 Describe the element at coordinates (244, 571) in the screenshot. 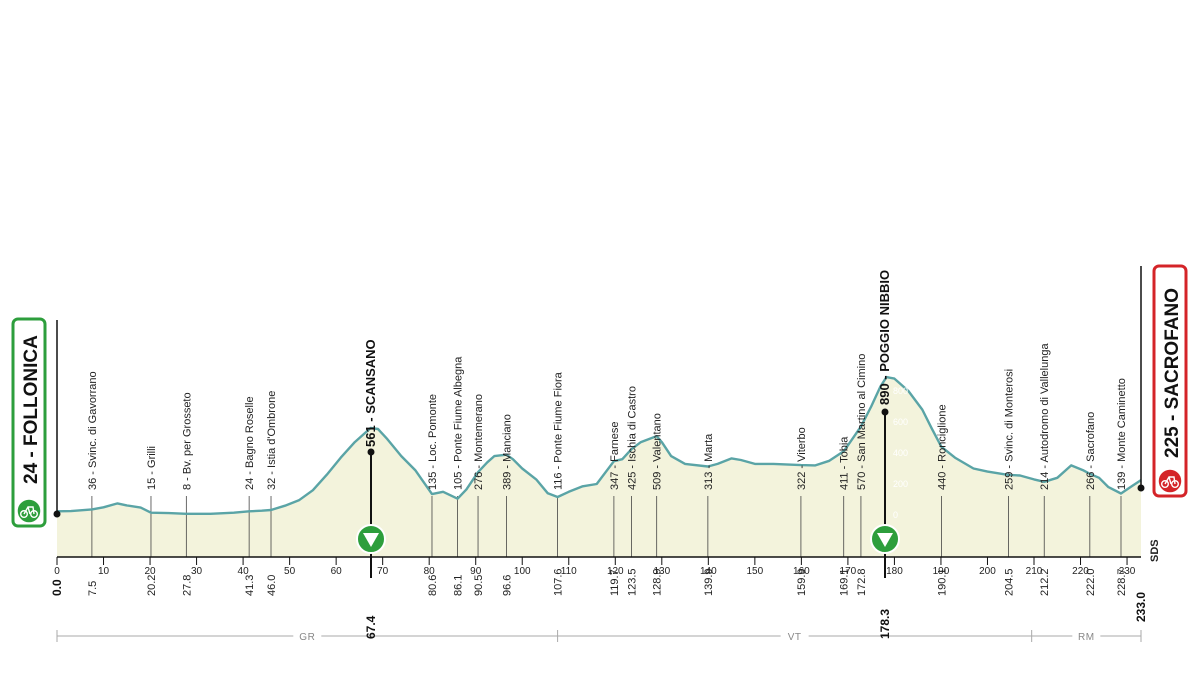

I see `x-tick-label: 40` at that location.